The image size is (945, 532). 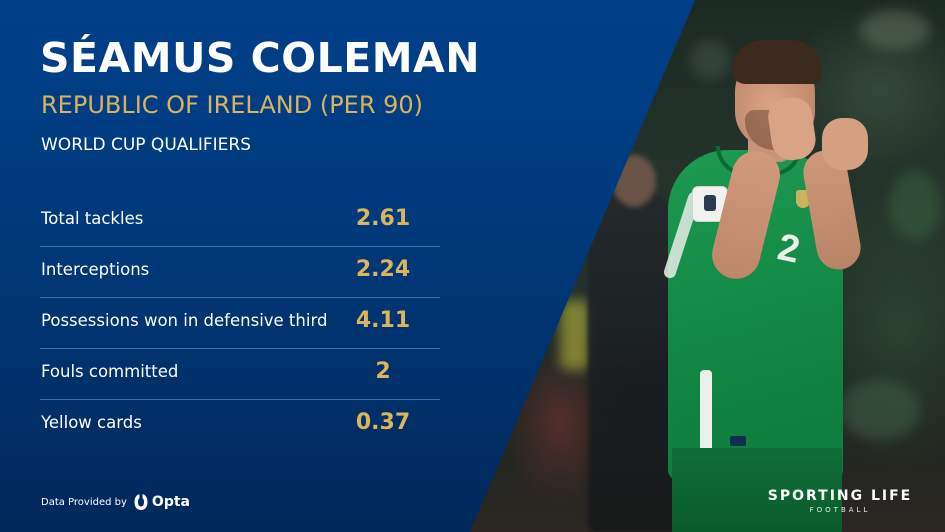 I want to click on competition-label: WORLD CUP QUALIFIERS, so click(x=146, y=145).